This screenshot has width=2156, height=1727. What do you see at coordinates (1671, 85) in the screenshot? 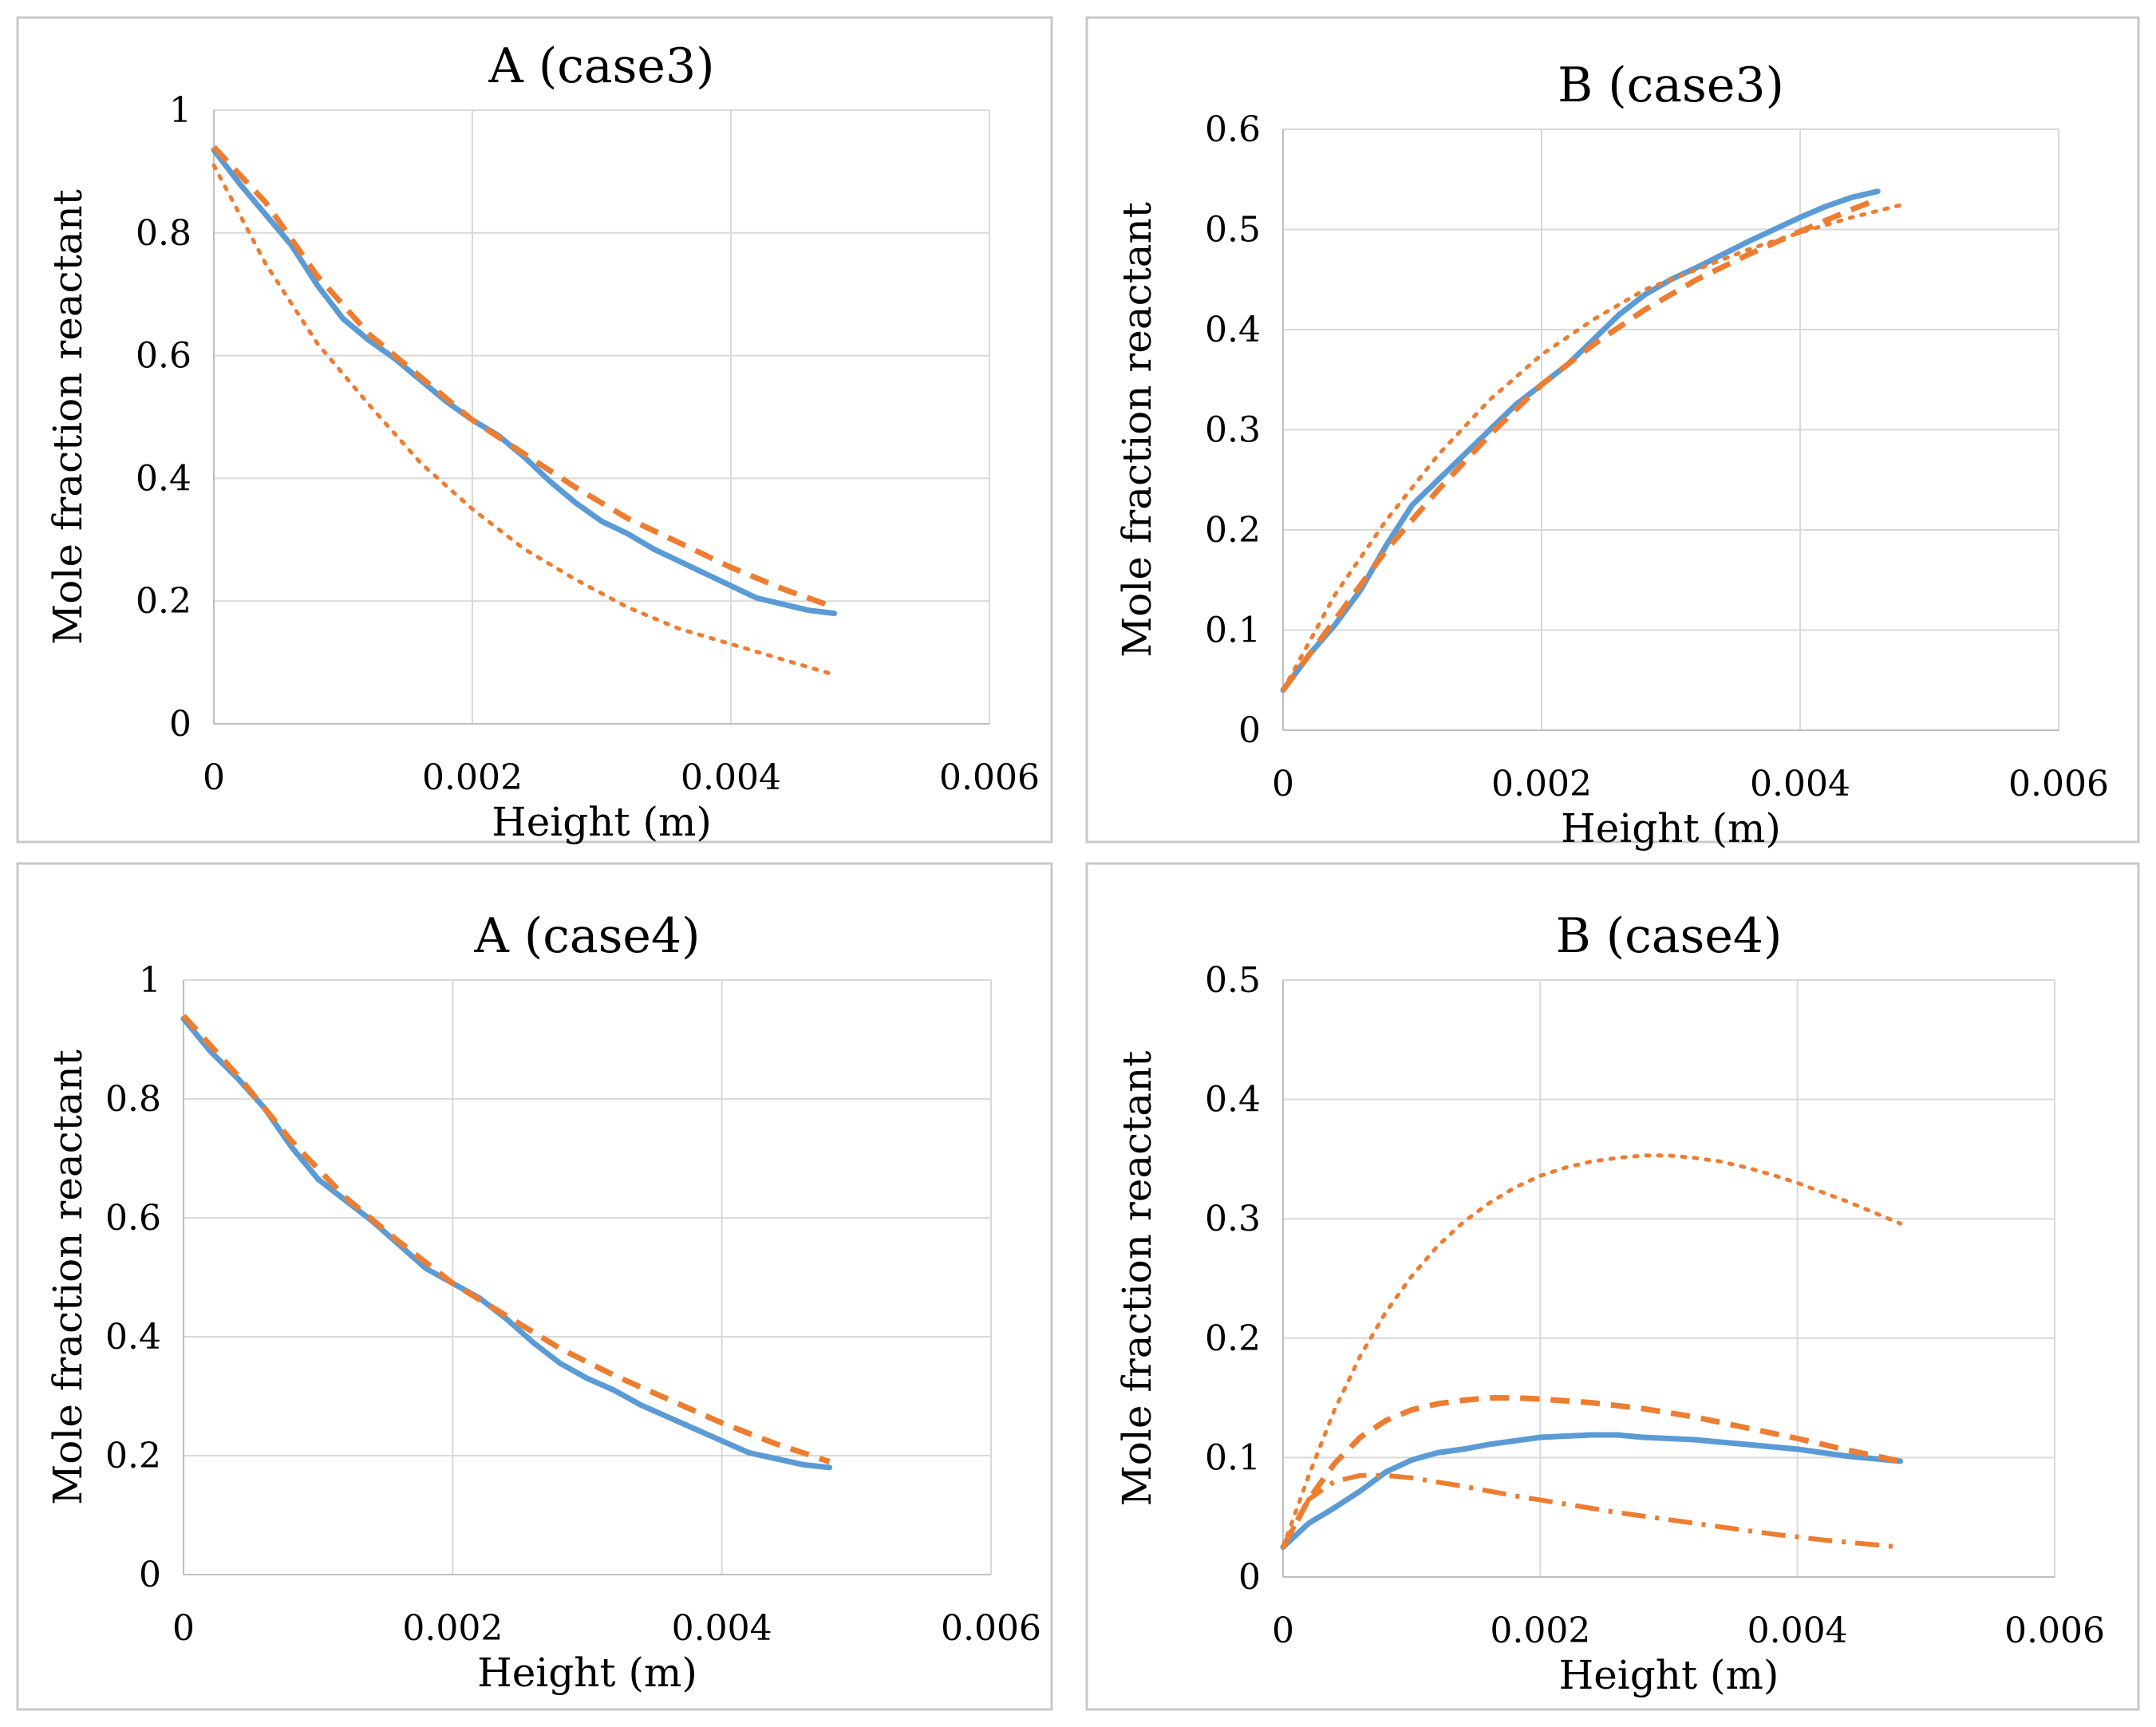
I see `chart-title: B (case3)` at bounding box center [1671, 85].